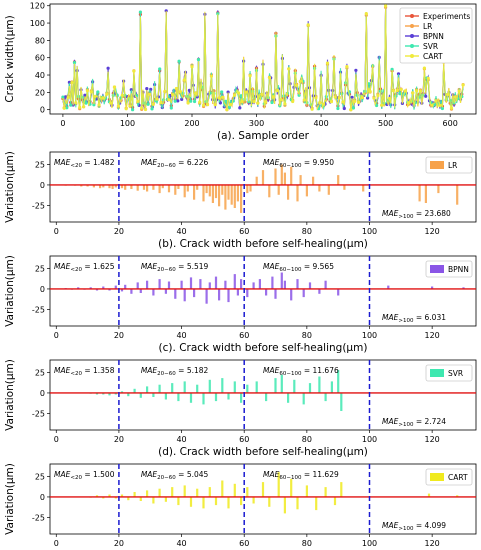 The height and width of the screenshot is (550, 481). What do you see at coordinates (458, 269) in the screenshot?
I see `legend-label: BPNN` at bounding box center [458, 269].